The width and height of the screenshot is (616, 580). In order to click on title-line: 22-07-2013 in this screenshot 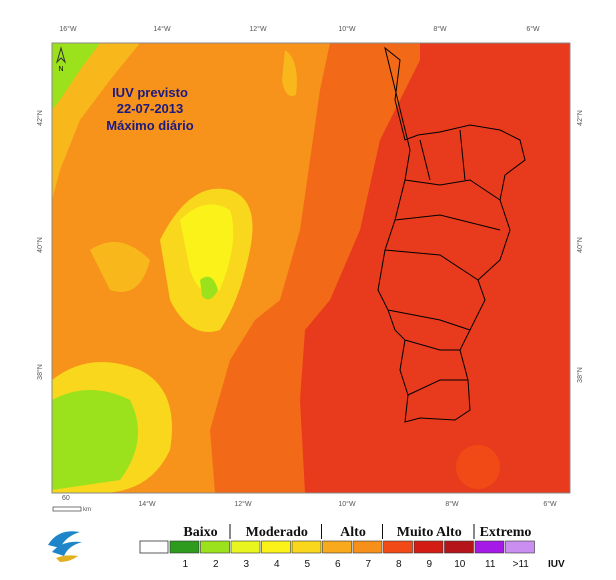, I will do `click(150, 108)`.